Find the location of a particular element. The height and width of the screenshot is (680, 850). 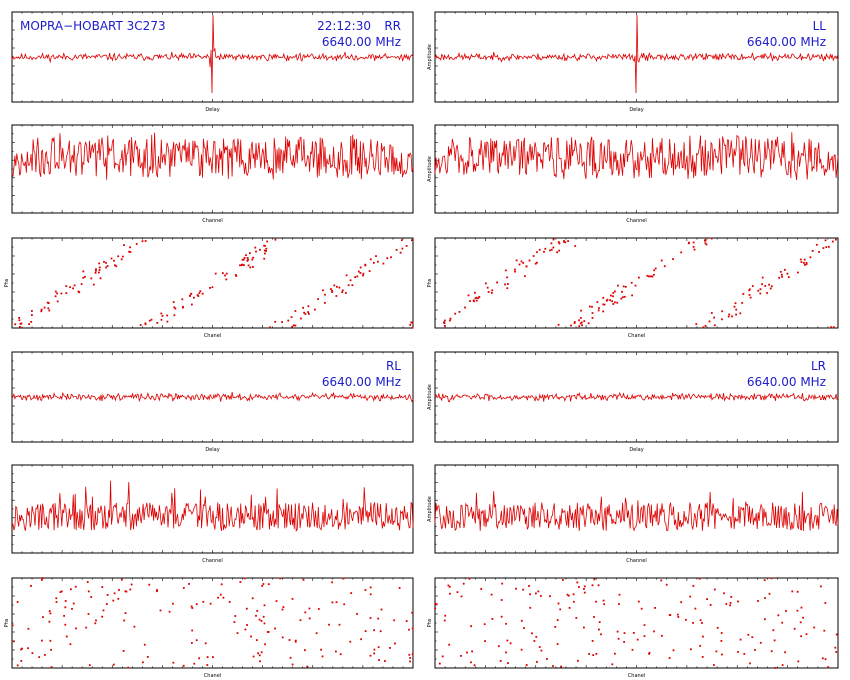

panel-lr-delay: Delay Amplitude LR 6640.00 MHz is located at coordinates (633, 402).